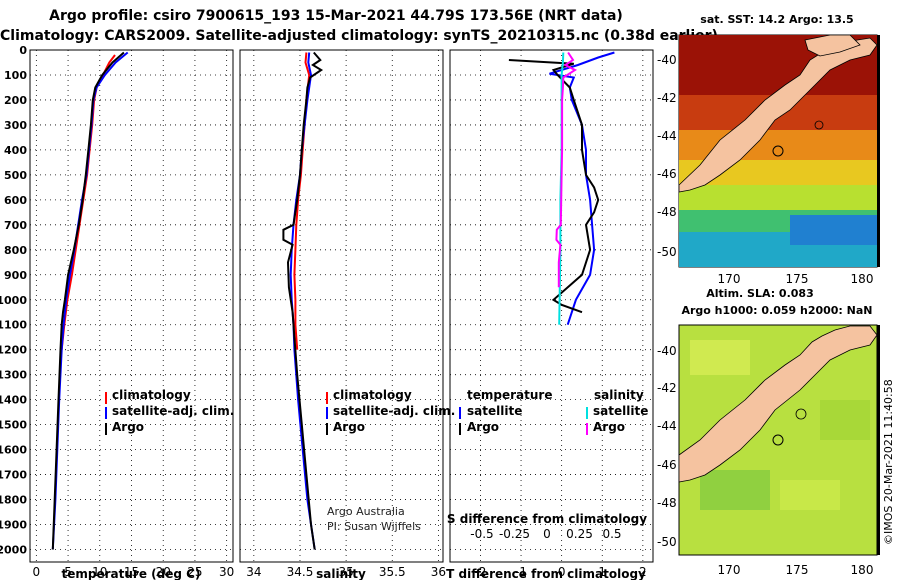  Describe the element at coordinates (128, 427) in the screenshot. I see `legend-temp-argo: Argo` at that location.